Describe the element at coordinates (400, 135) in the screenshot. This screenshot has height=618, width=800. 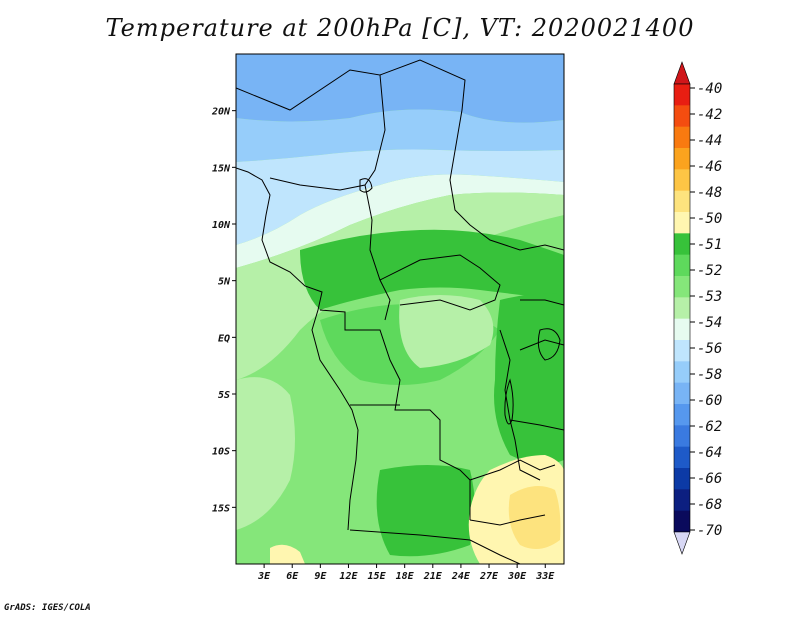
I see `region-temp-minus56` at that location.